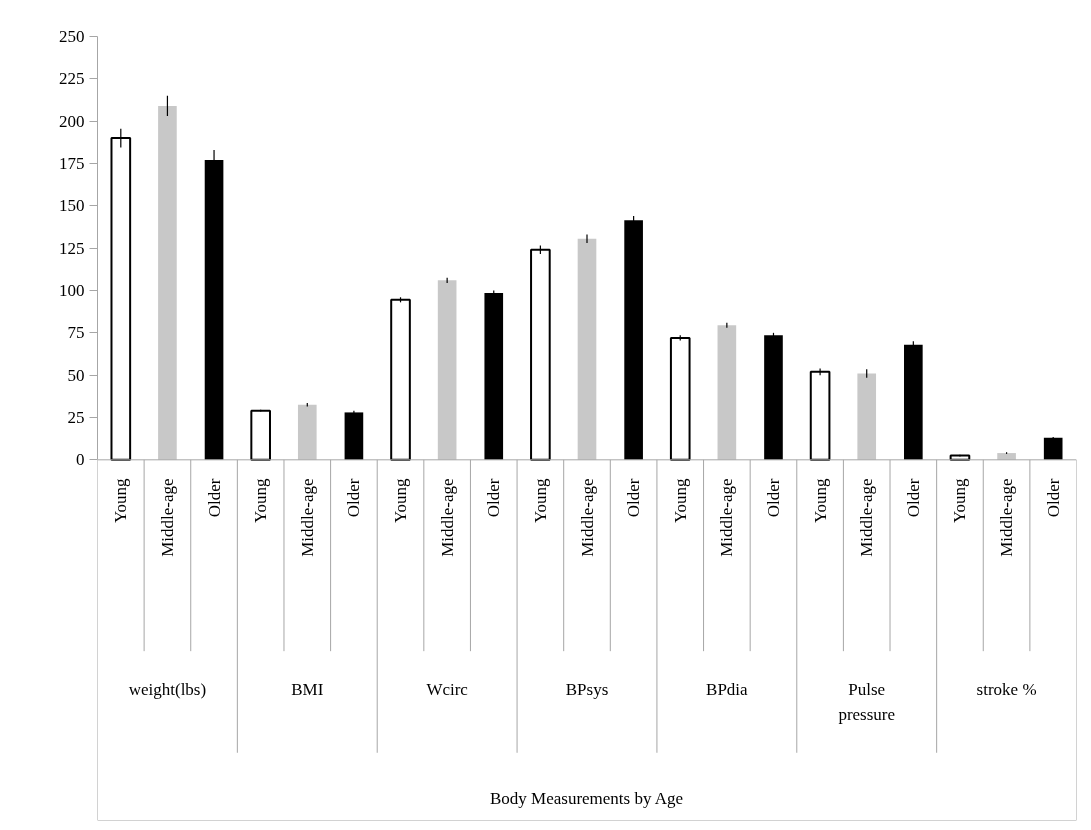  Describe the element at coordinates (167, 689) in the screenshot. I see `text: weight(lbs)` at that location.